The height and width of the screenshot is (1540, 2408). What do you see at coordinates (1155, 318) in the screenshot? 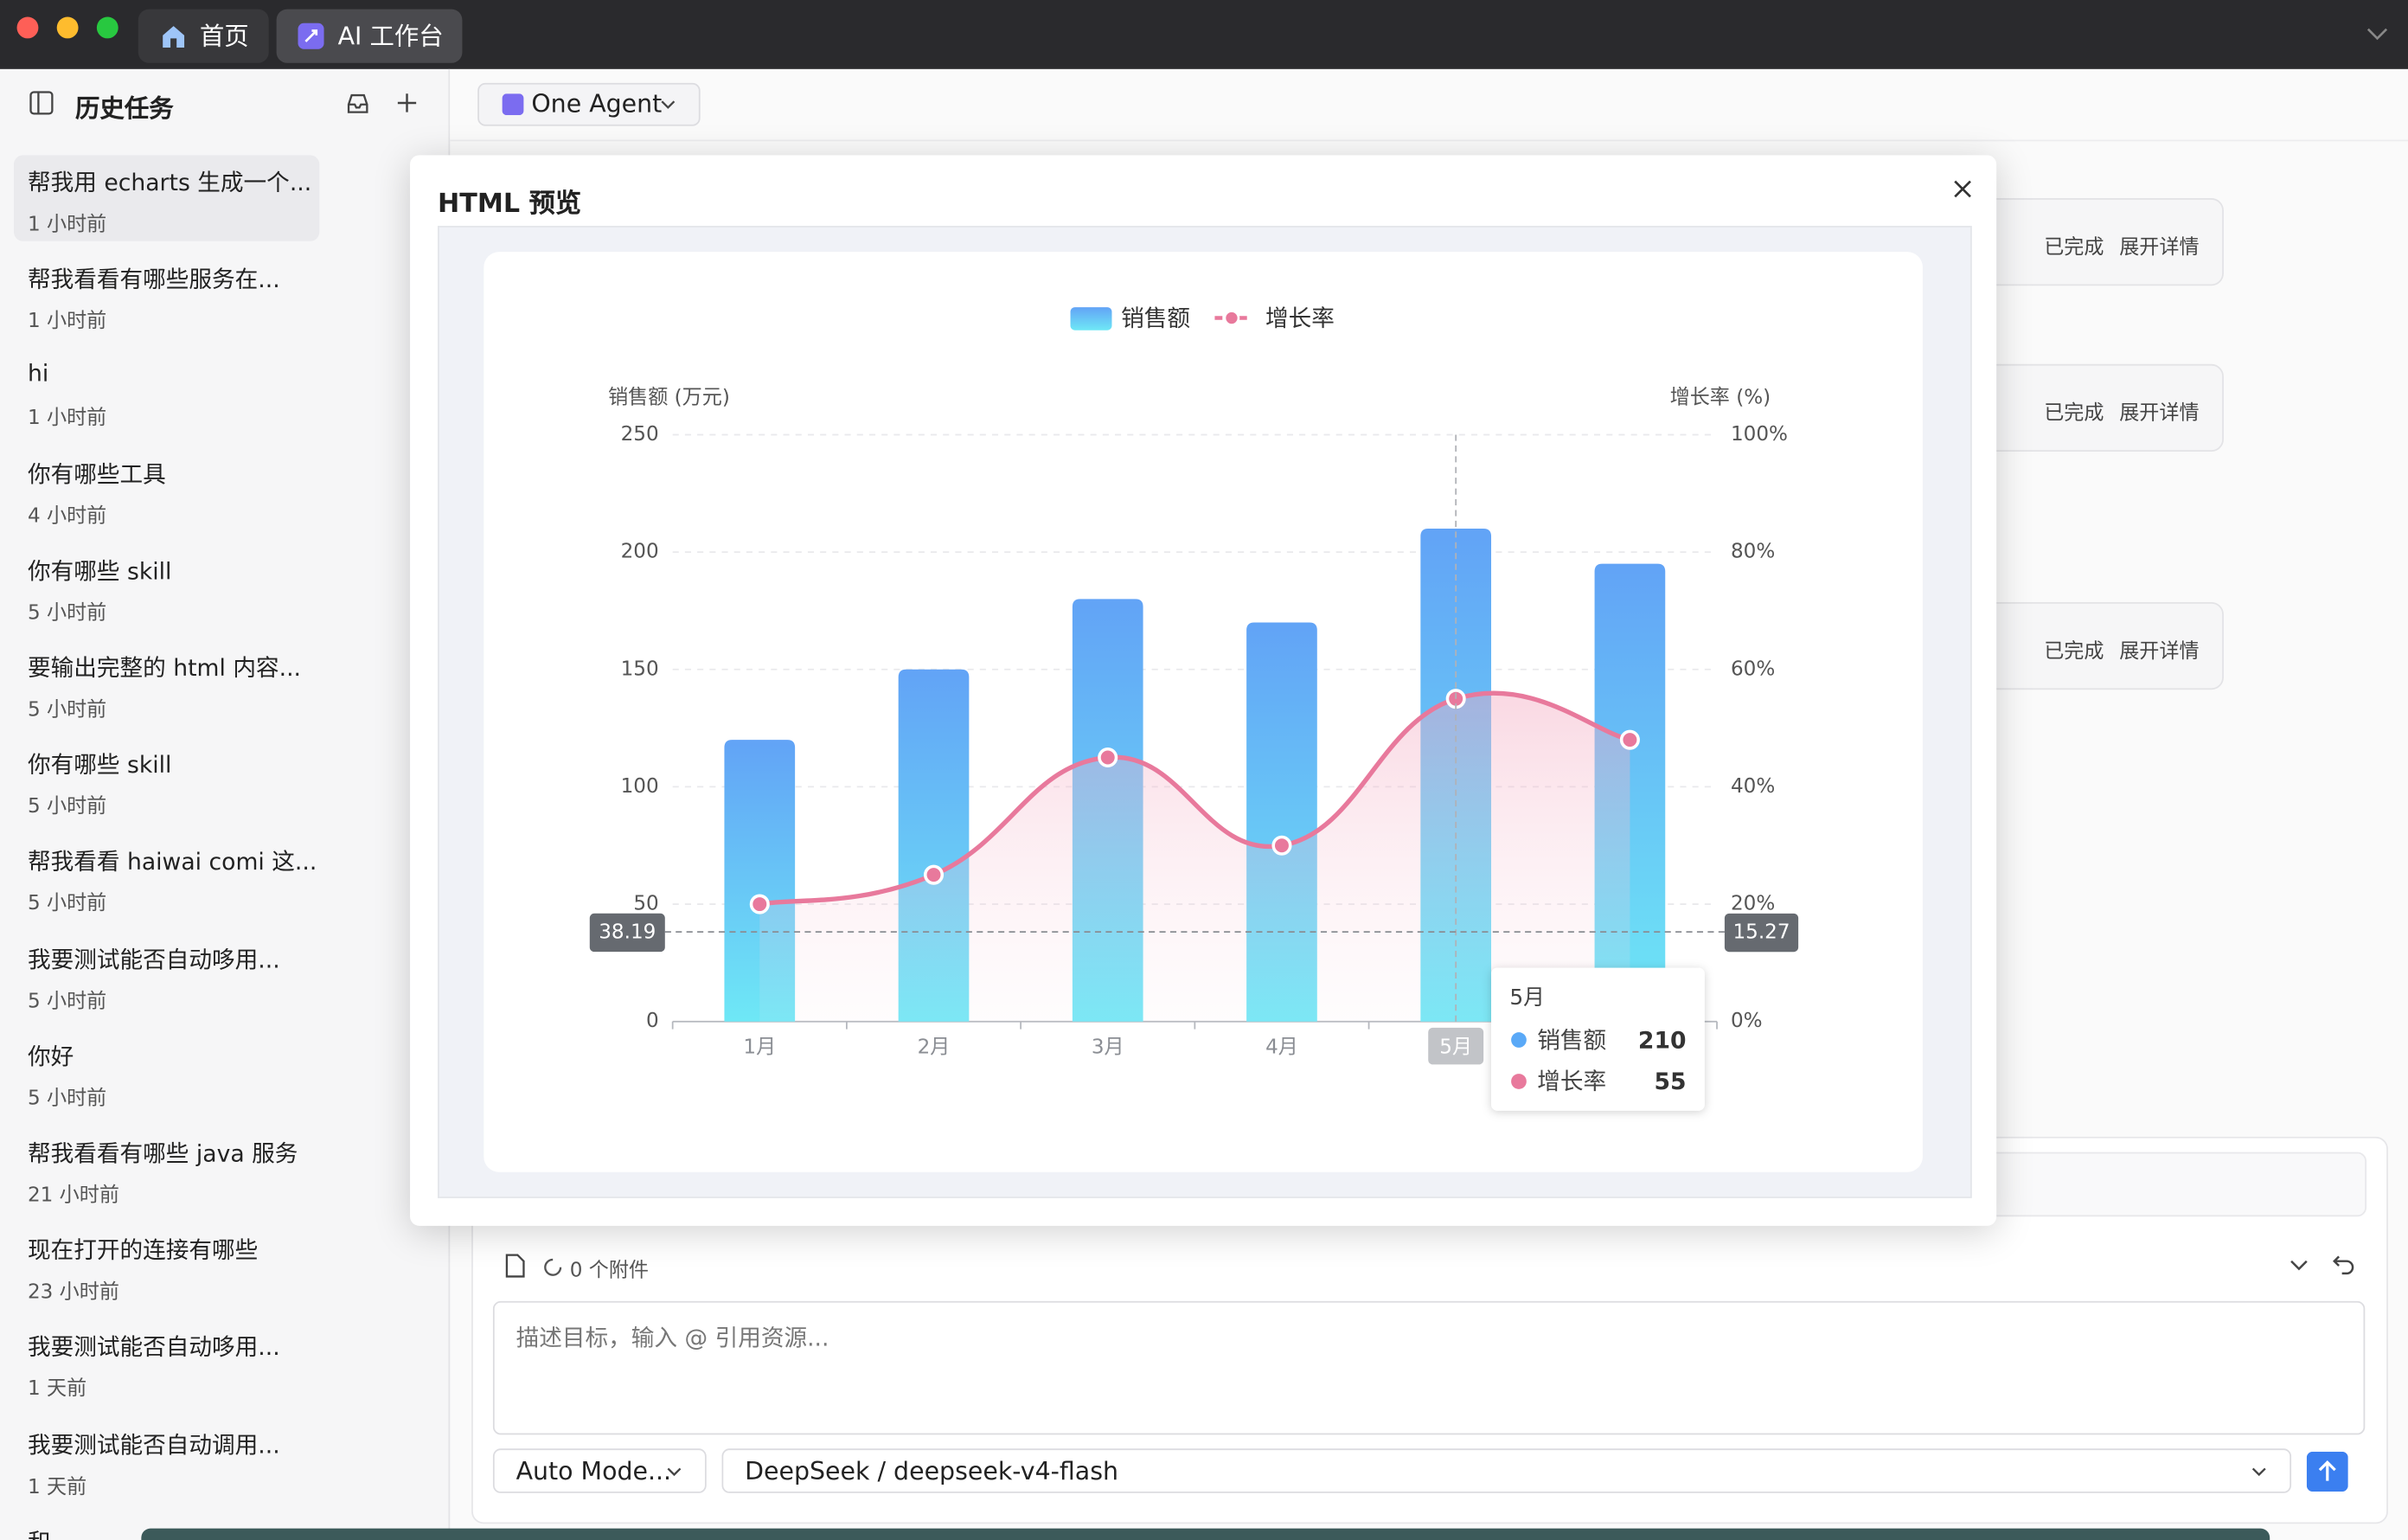
I see `legend-label: 销售额` at bounding box center [1155, 318].